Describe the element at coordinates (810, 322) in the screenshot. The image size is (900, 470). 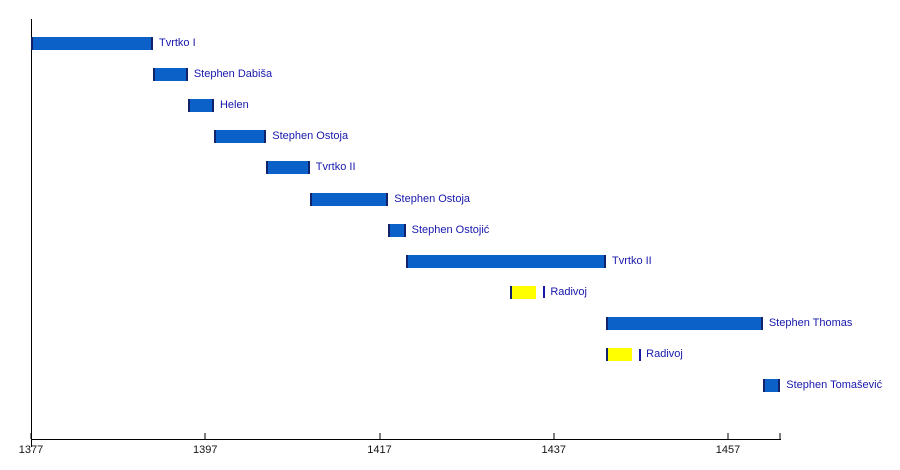
I see `reign-bar-label: Stephen Thomas` at that location.